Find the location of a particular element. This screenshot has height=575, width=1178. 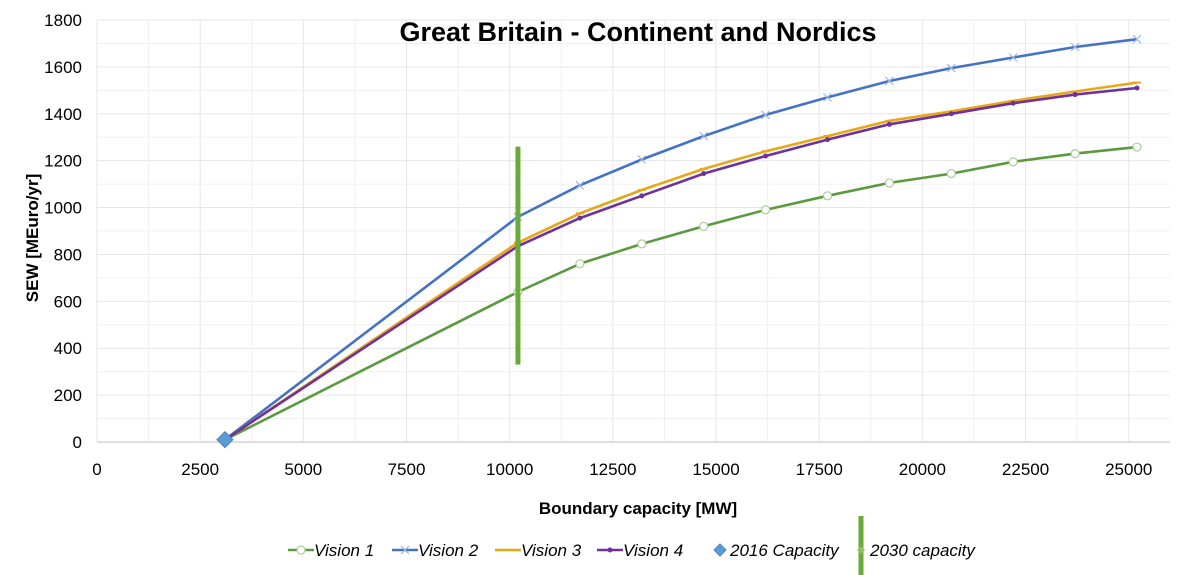

legend-item-vision-3: Vision 3 is located at coordinates (538, 550).